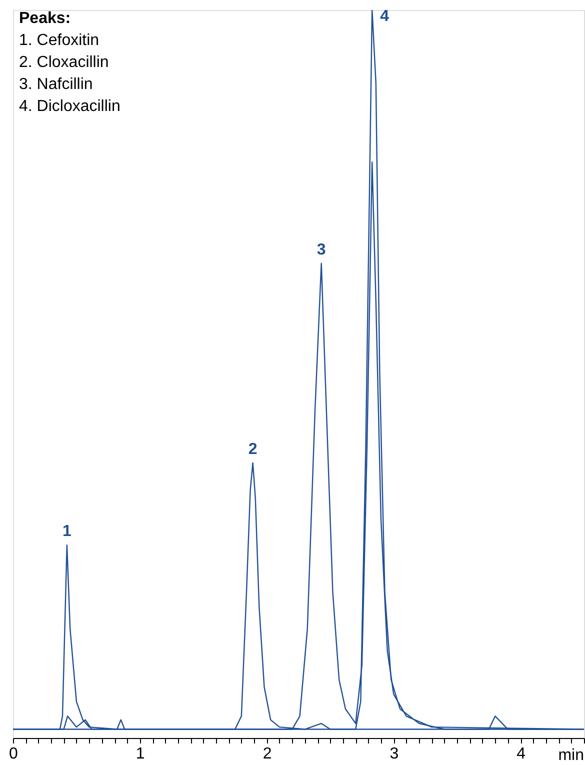 The image size is (585, 765). Describe the element at coordinates (64, 62) in the screenshot. I see `annotation: 2. Cloxacillin` at that location.